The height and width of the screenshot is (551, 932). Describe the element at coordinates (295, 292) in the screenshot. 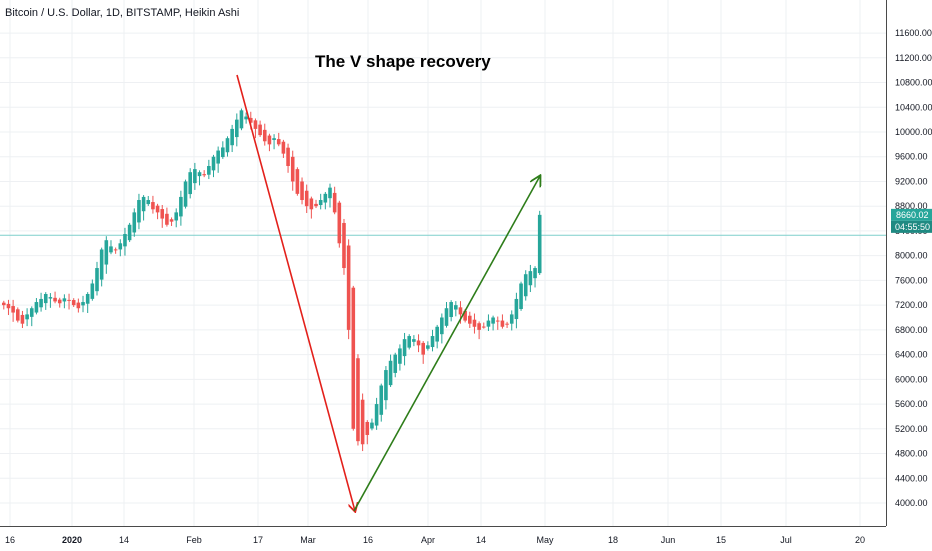

I see `downtrend-arrow` at that location.